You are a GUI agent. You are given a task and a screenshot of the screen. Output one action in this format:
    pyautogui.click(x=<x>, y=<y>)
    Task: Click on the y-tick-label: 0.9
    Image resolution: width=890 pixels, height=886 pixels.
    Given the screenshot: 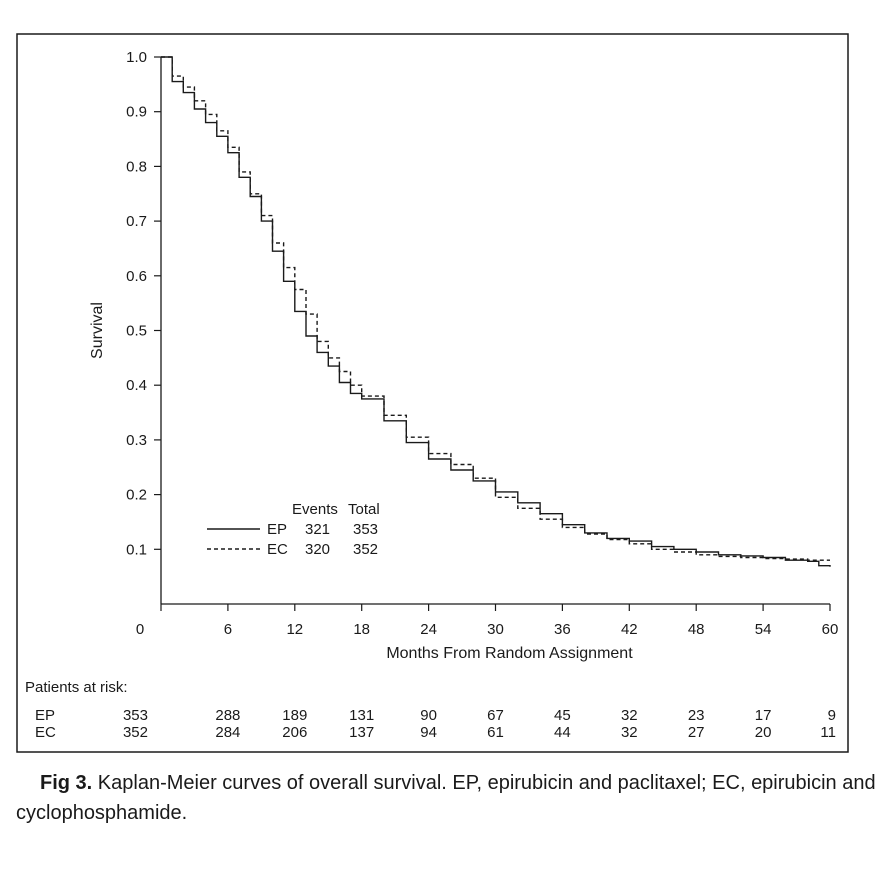 What is the action you would take?
    pyautogui.click(x=136, y=112)
    